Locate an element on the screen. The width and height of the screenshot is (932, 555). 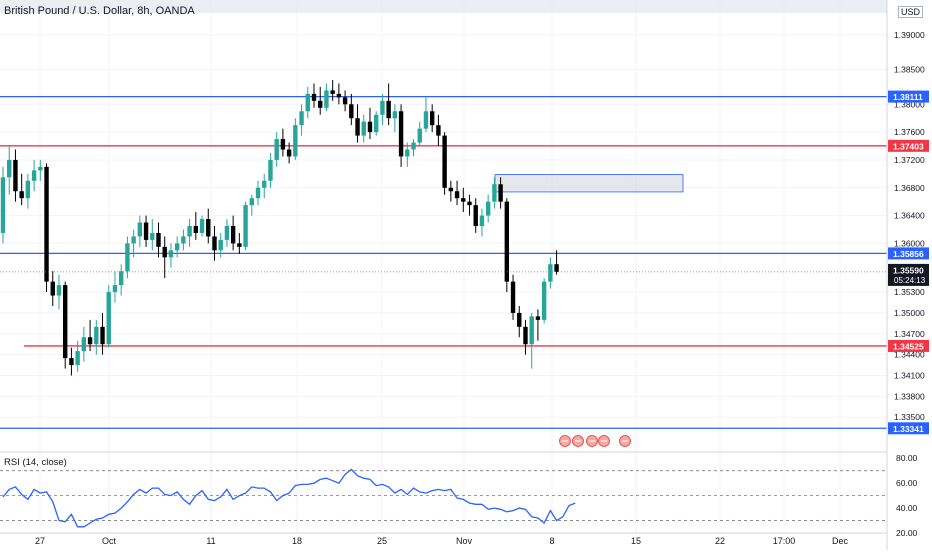
y-tick-label: 1.36800 is located at coordinates (909, 188).